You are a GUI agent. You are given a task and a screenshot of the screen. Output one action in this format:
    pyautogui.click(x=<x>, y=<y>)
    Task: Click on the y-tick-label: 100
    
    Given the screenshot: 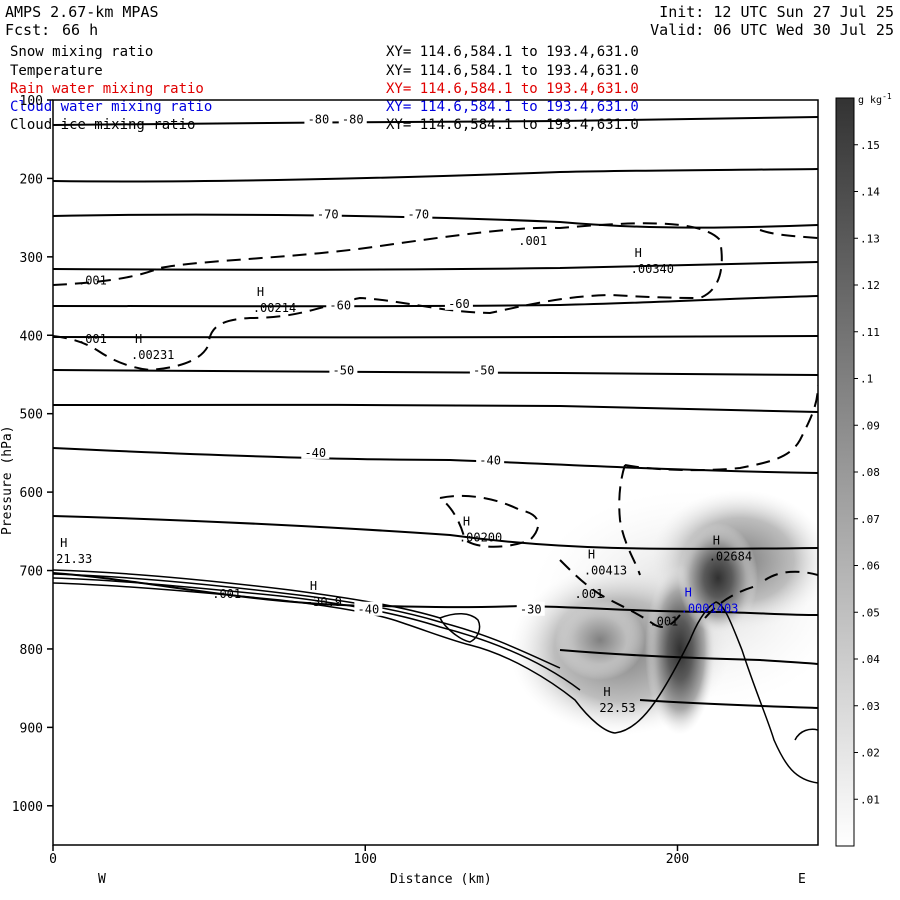 What is the action you would take?
    pyautogui.click(x=31, y=101)
    